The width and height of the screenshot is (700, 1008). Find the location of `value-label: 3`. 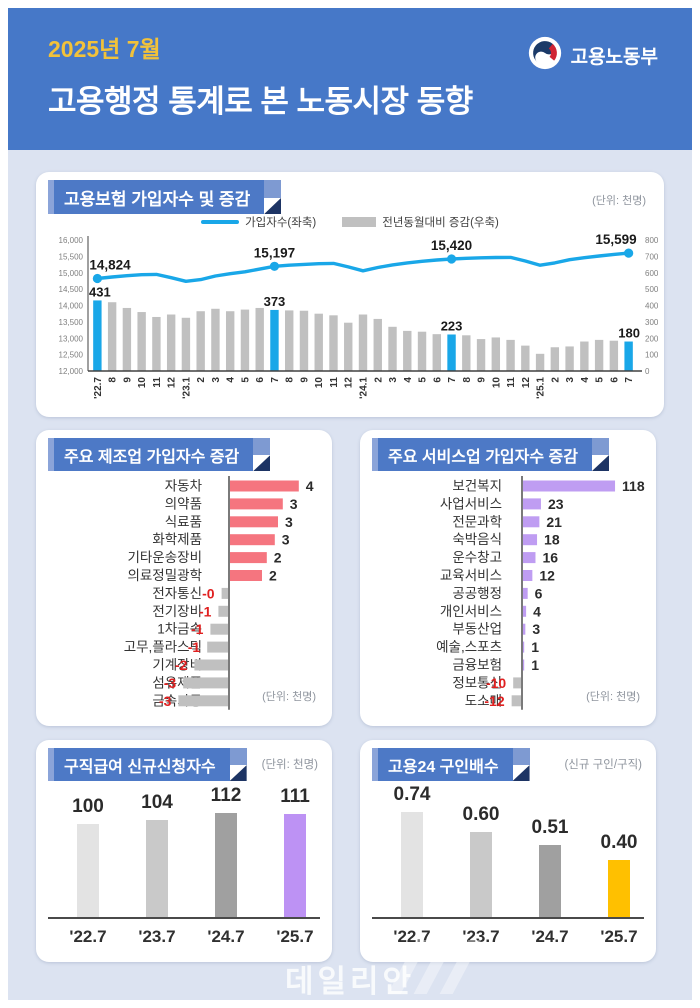

value-label: 3 is located at coordinates (294, 504).